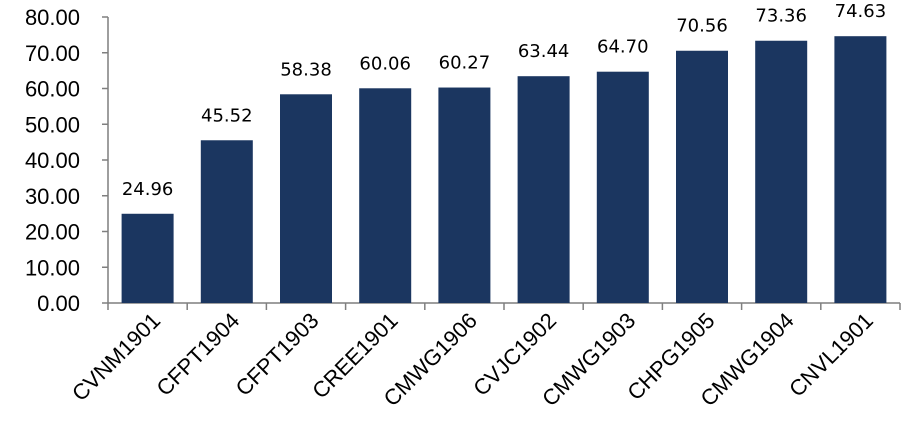 The width and height of the screenshot is (914, 444). I want to click on y-tick-label: 60.00, so click(52, 89).